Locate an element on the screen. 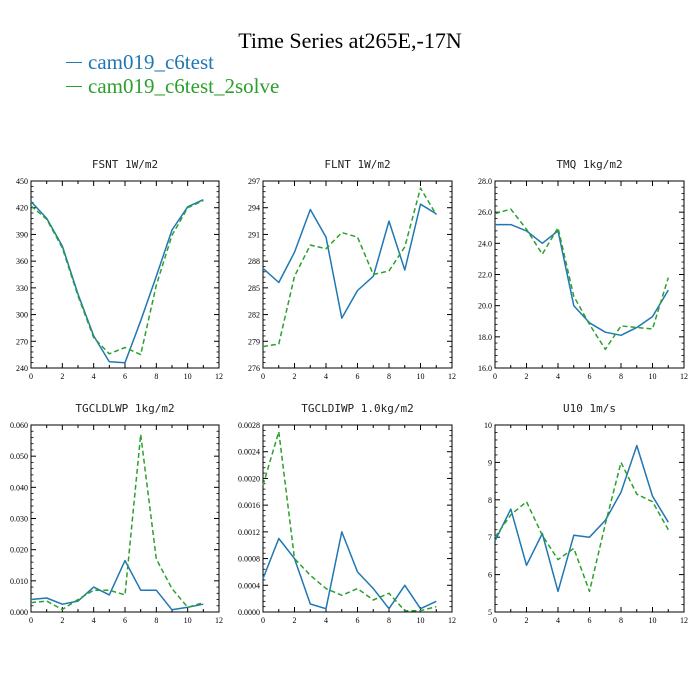  y-tick-label: 294 is located at coordinates (254, 208).